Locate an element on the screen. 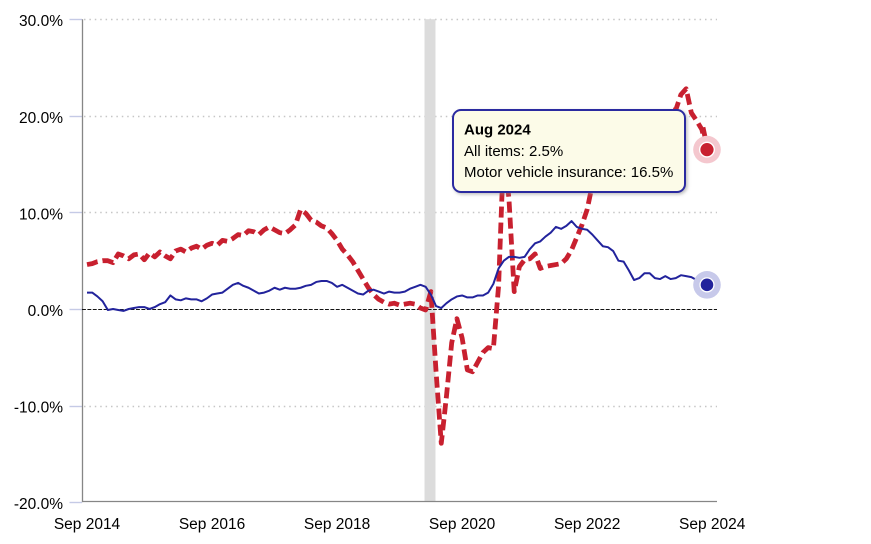 This screenshot has height=544, width=871. svg-text: Sep 2018 is located at coordinates (337, 524).